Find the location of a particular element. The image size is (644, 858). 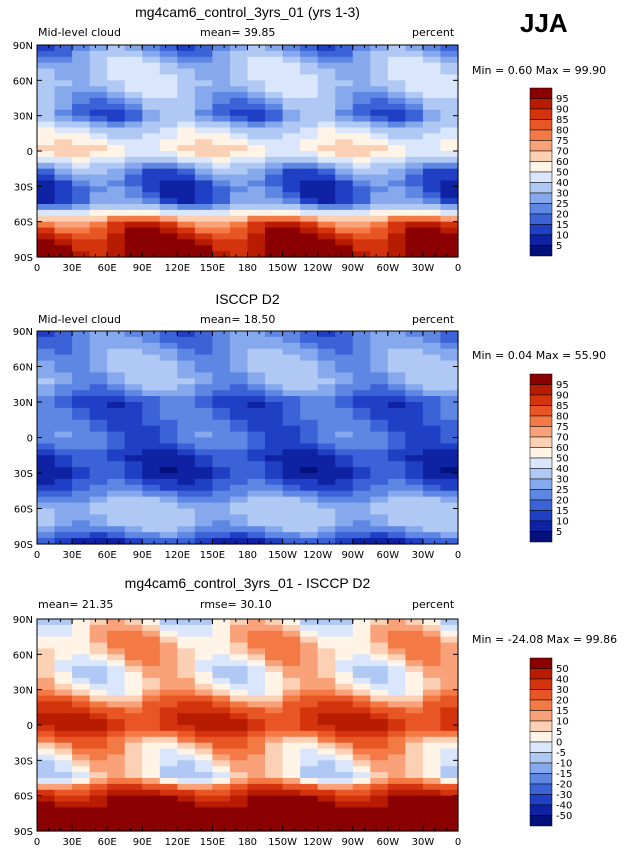

y-tick-label: 0 is located at coordinates (30, 726).